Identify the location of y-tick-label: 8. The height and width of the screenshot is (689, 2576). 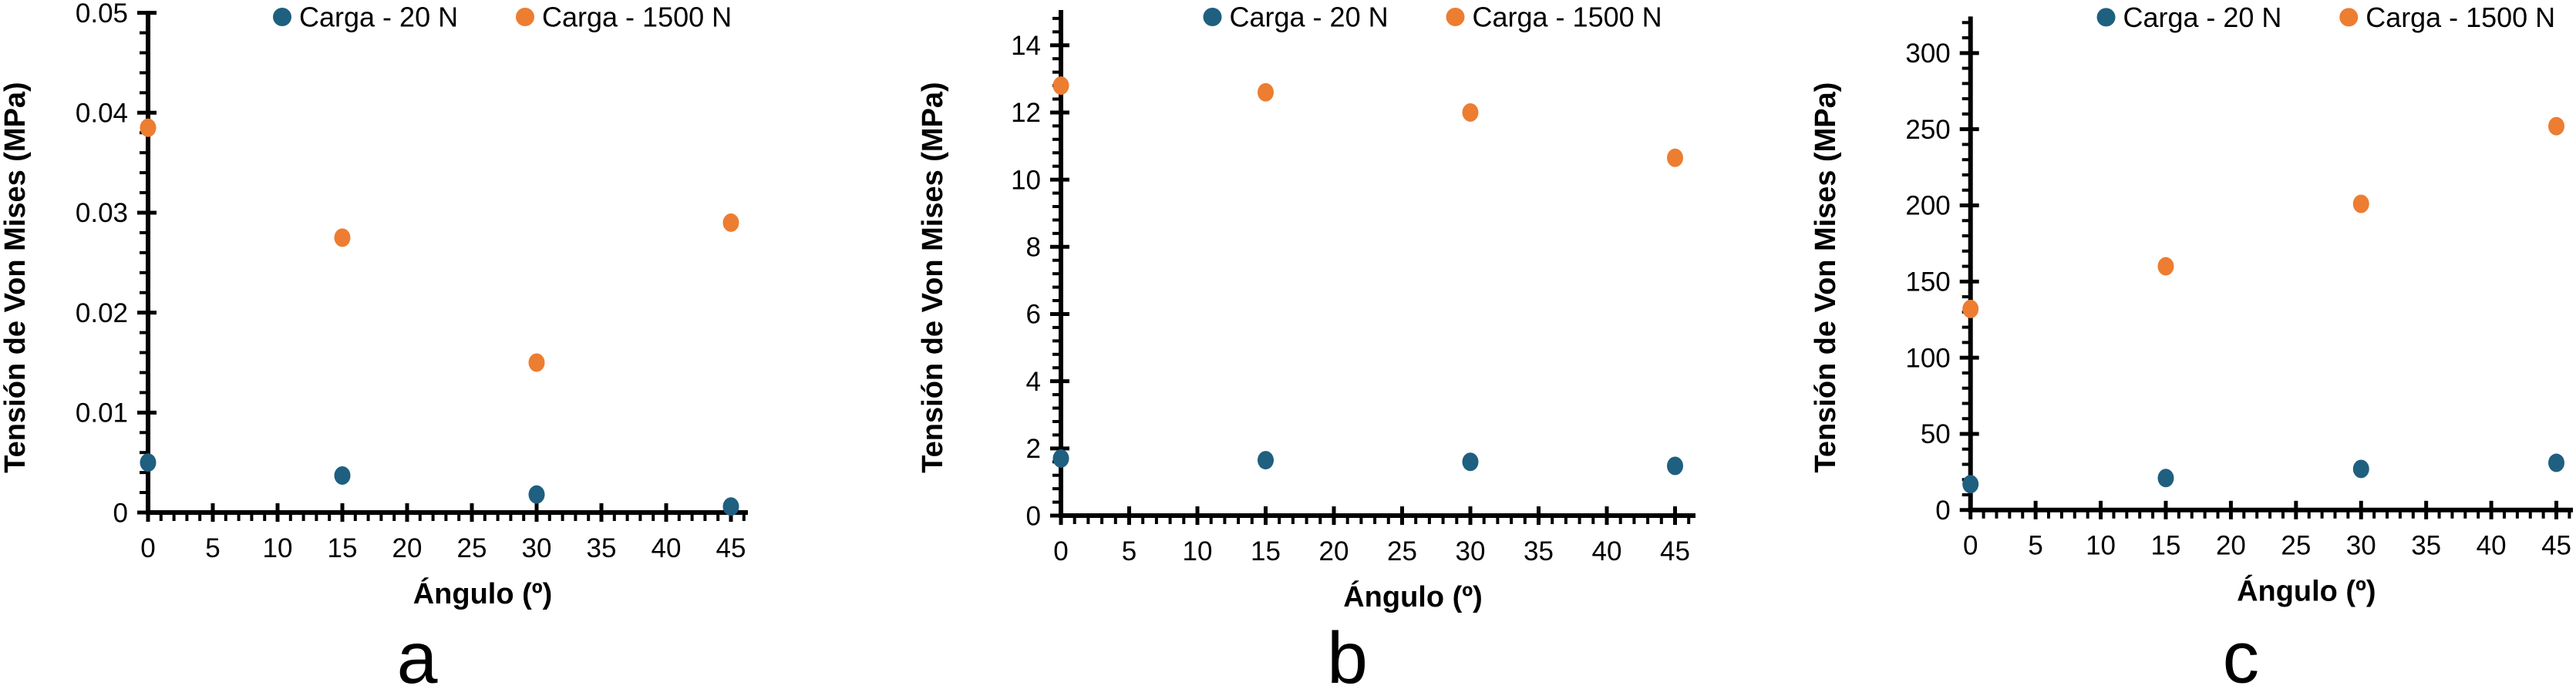
(1033, 248).